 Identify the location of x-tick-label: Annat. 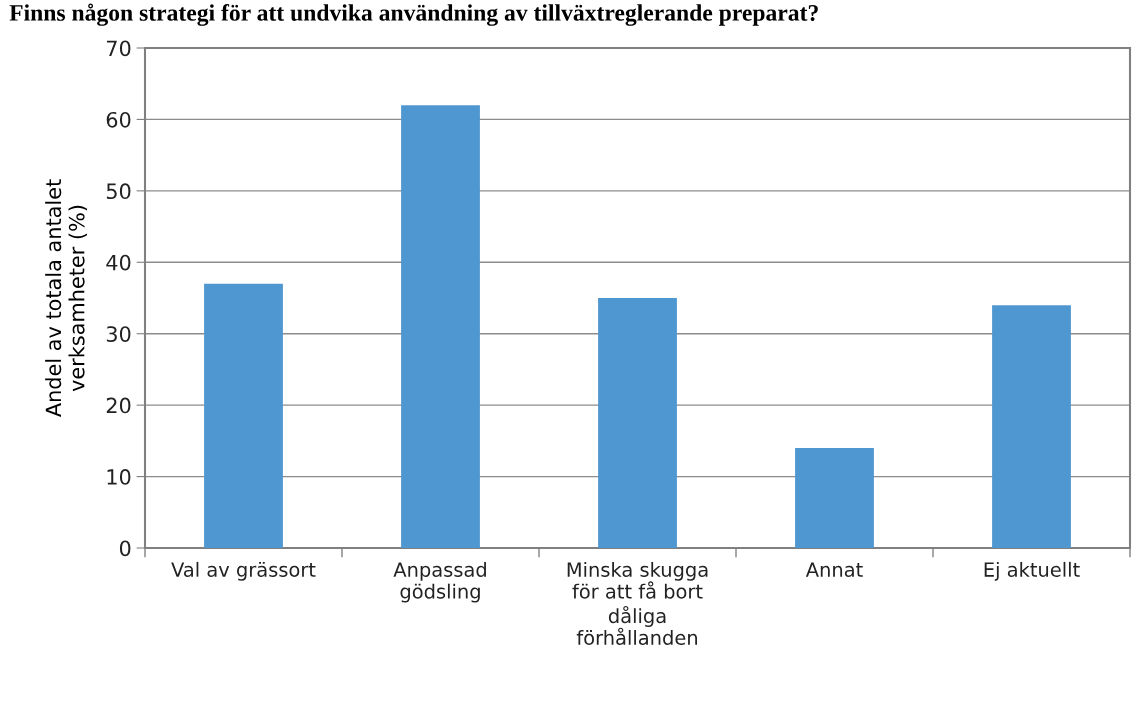
(834, 569).